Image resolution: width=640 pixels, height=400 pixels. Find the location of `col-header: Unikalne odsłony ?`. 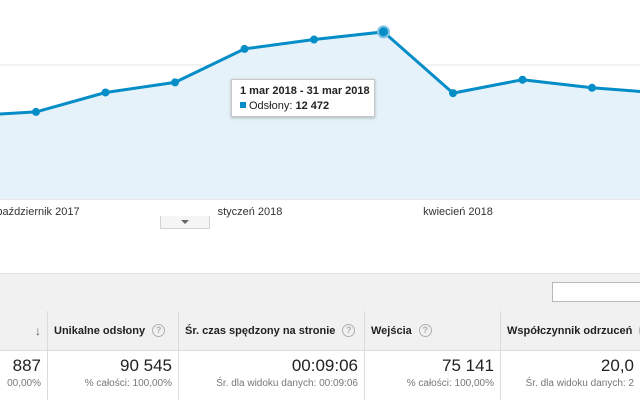

col-header: Unikalne odsłony ? is located at coordinates (113, 331).